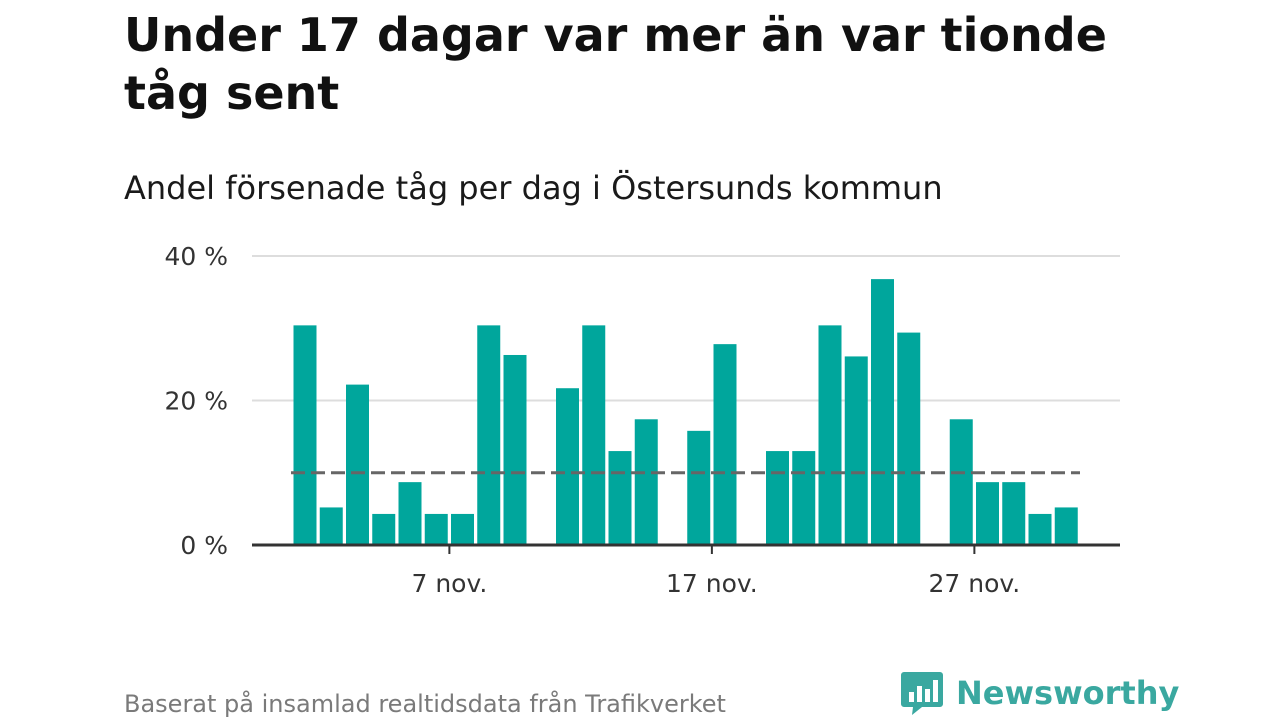  Describe the element at coordinates (922, 693) in the screenshot. I see `newsworthy-logo-icon` at that location.